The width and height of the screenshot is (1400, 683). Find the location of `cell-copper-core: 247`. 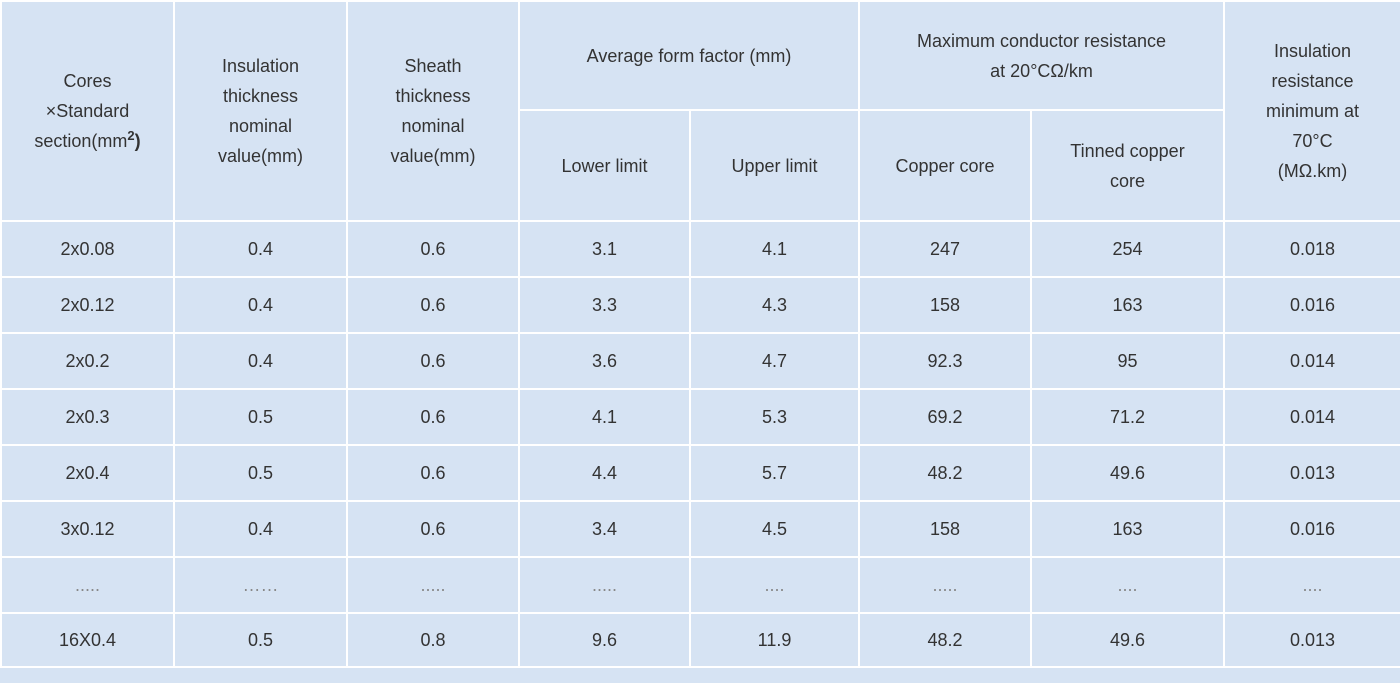

cell-copper-core: 247 is located at coordinates (945, 249).